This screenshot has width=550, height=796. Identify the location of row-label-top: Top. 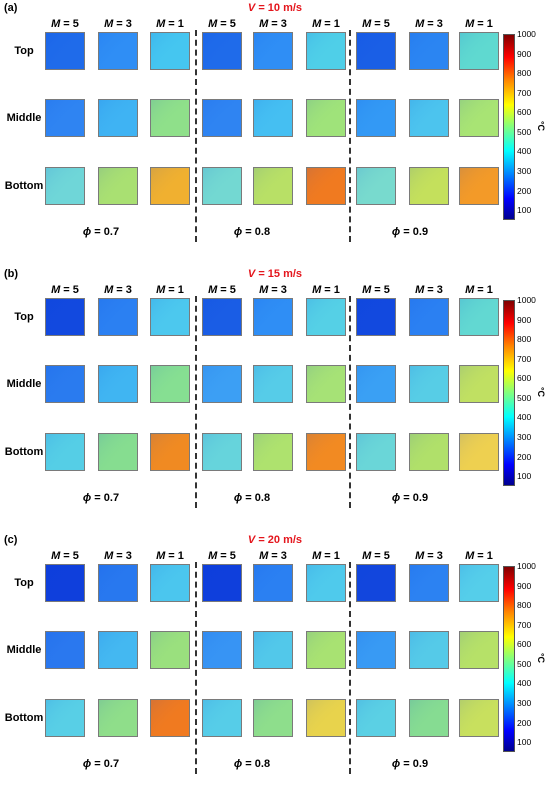
(24, 317).